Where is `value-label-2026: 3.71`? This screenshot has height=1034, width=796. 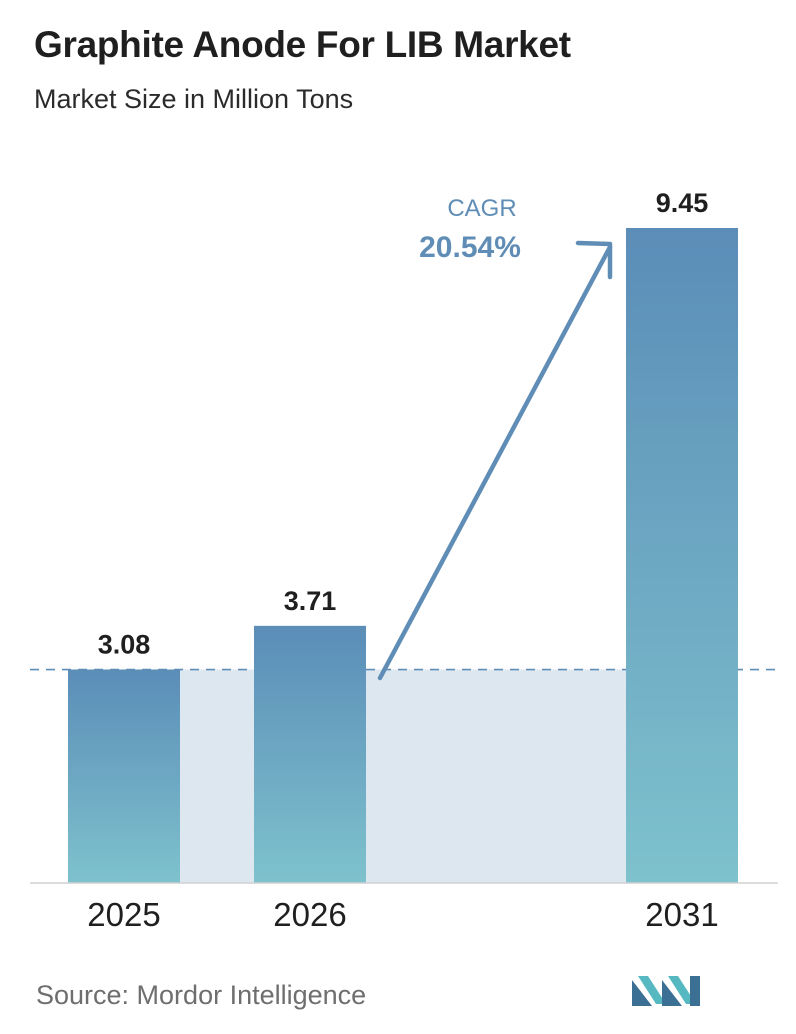
value-label-2026: 3.71 is located at coordinates (310, 601).